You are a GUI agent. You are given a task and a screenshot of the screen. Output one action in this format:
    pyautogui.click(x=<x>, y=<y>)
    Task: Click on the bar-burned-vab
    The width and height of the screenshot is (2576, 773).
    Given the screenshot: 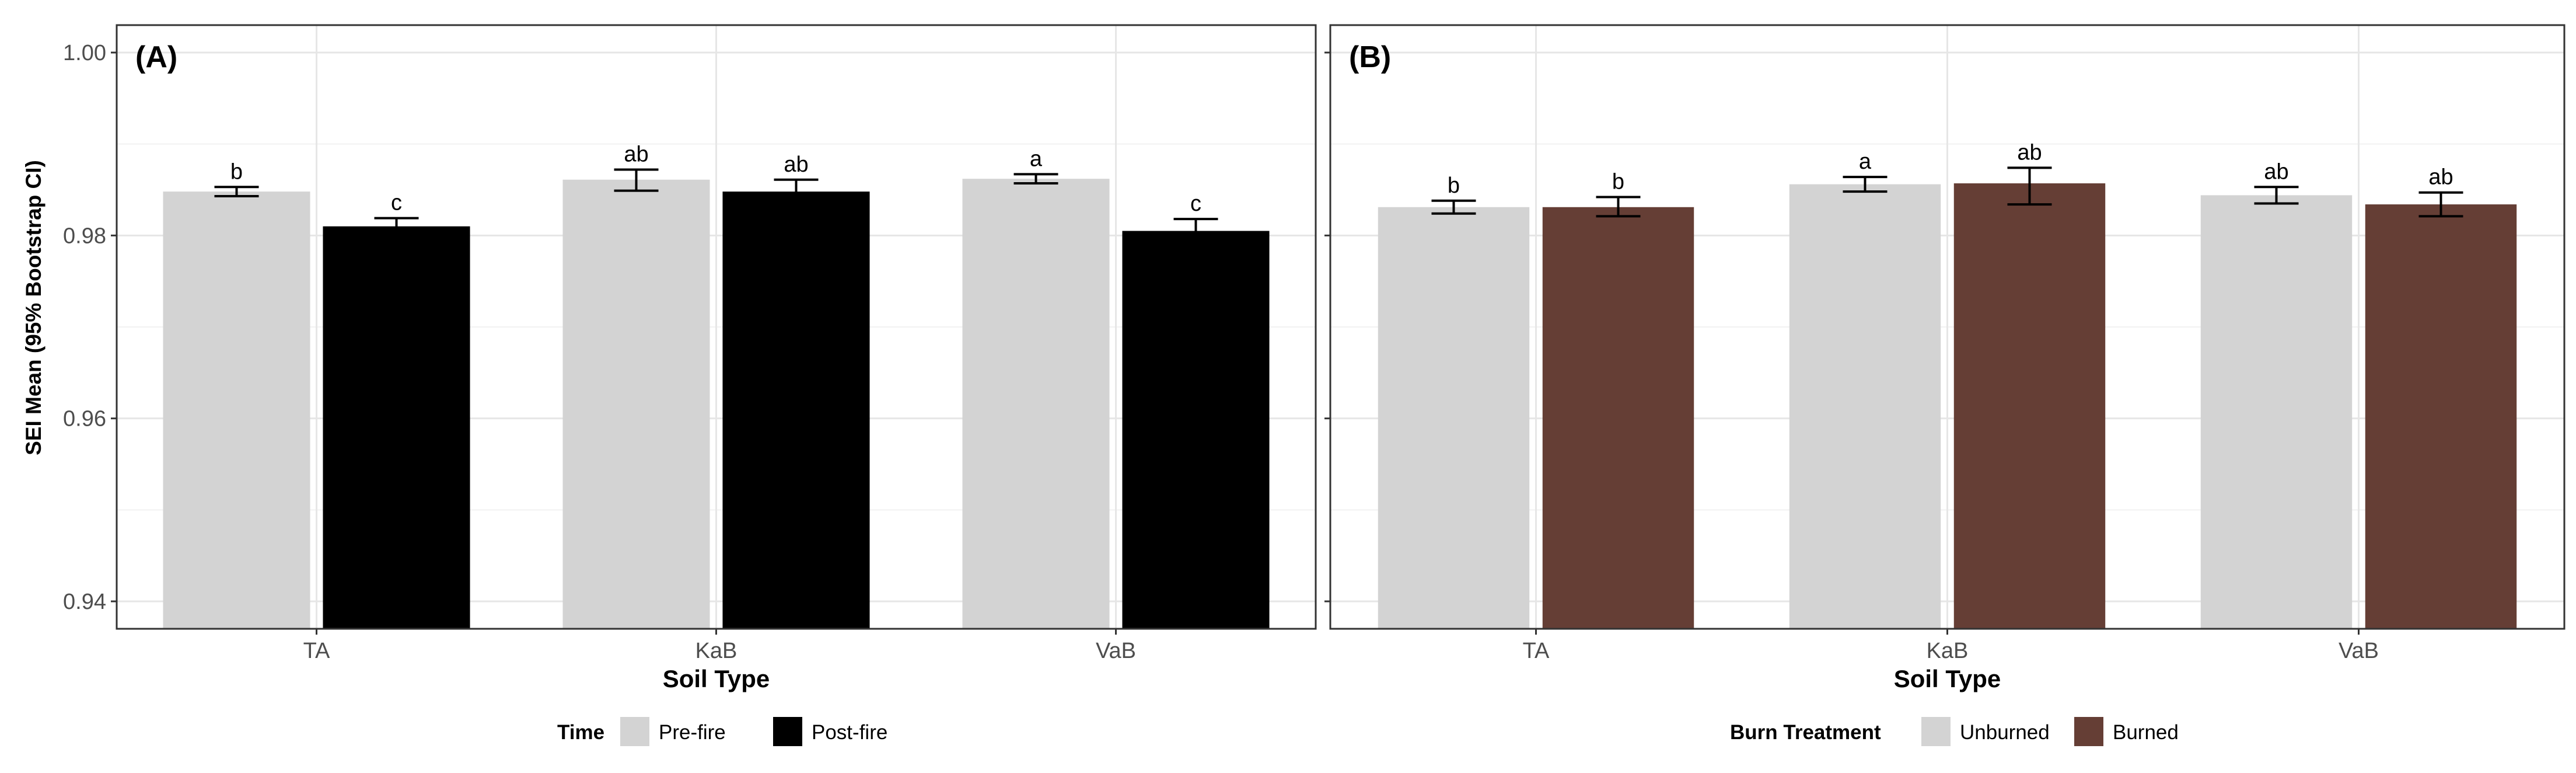 What is the action you would take?
    pyautogui.click(x=2441, y=417)
    